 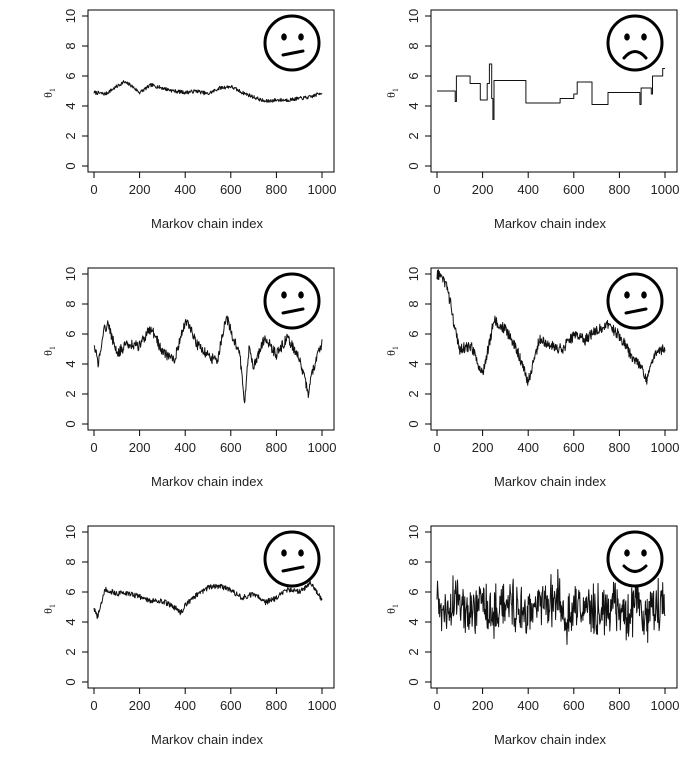 I want to click on happy-face-icon, so click(x=635, y=559).